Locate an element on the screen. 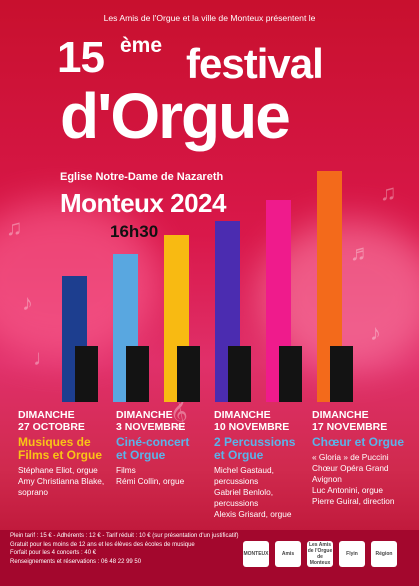 Image resolution: width=419 pixels, height=586 pixels. music-note-icon: 𝄞 is located at coordinates (179, 411).